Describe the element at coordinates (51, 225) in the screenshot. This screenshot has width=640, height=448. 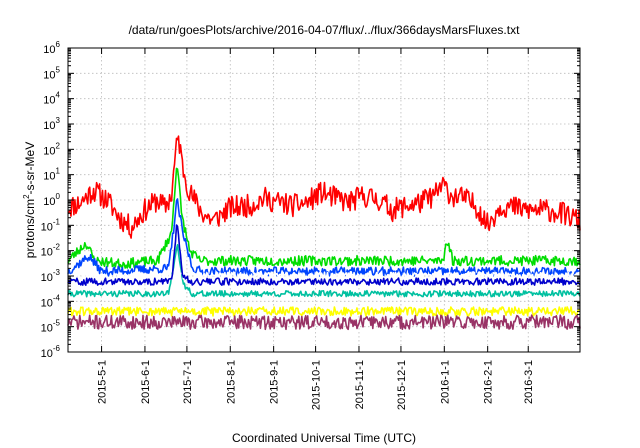
I see `y-tick-label: 10⁻¹` at that location.